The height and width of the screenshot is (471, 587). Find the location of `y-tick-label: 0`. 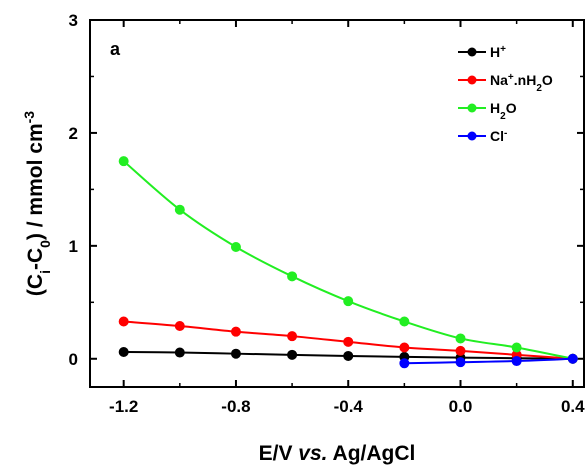

y-tick-label: 0 is located at coordinates (73, 359).